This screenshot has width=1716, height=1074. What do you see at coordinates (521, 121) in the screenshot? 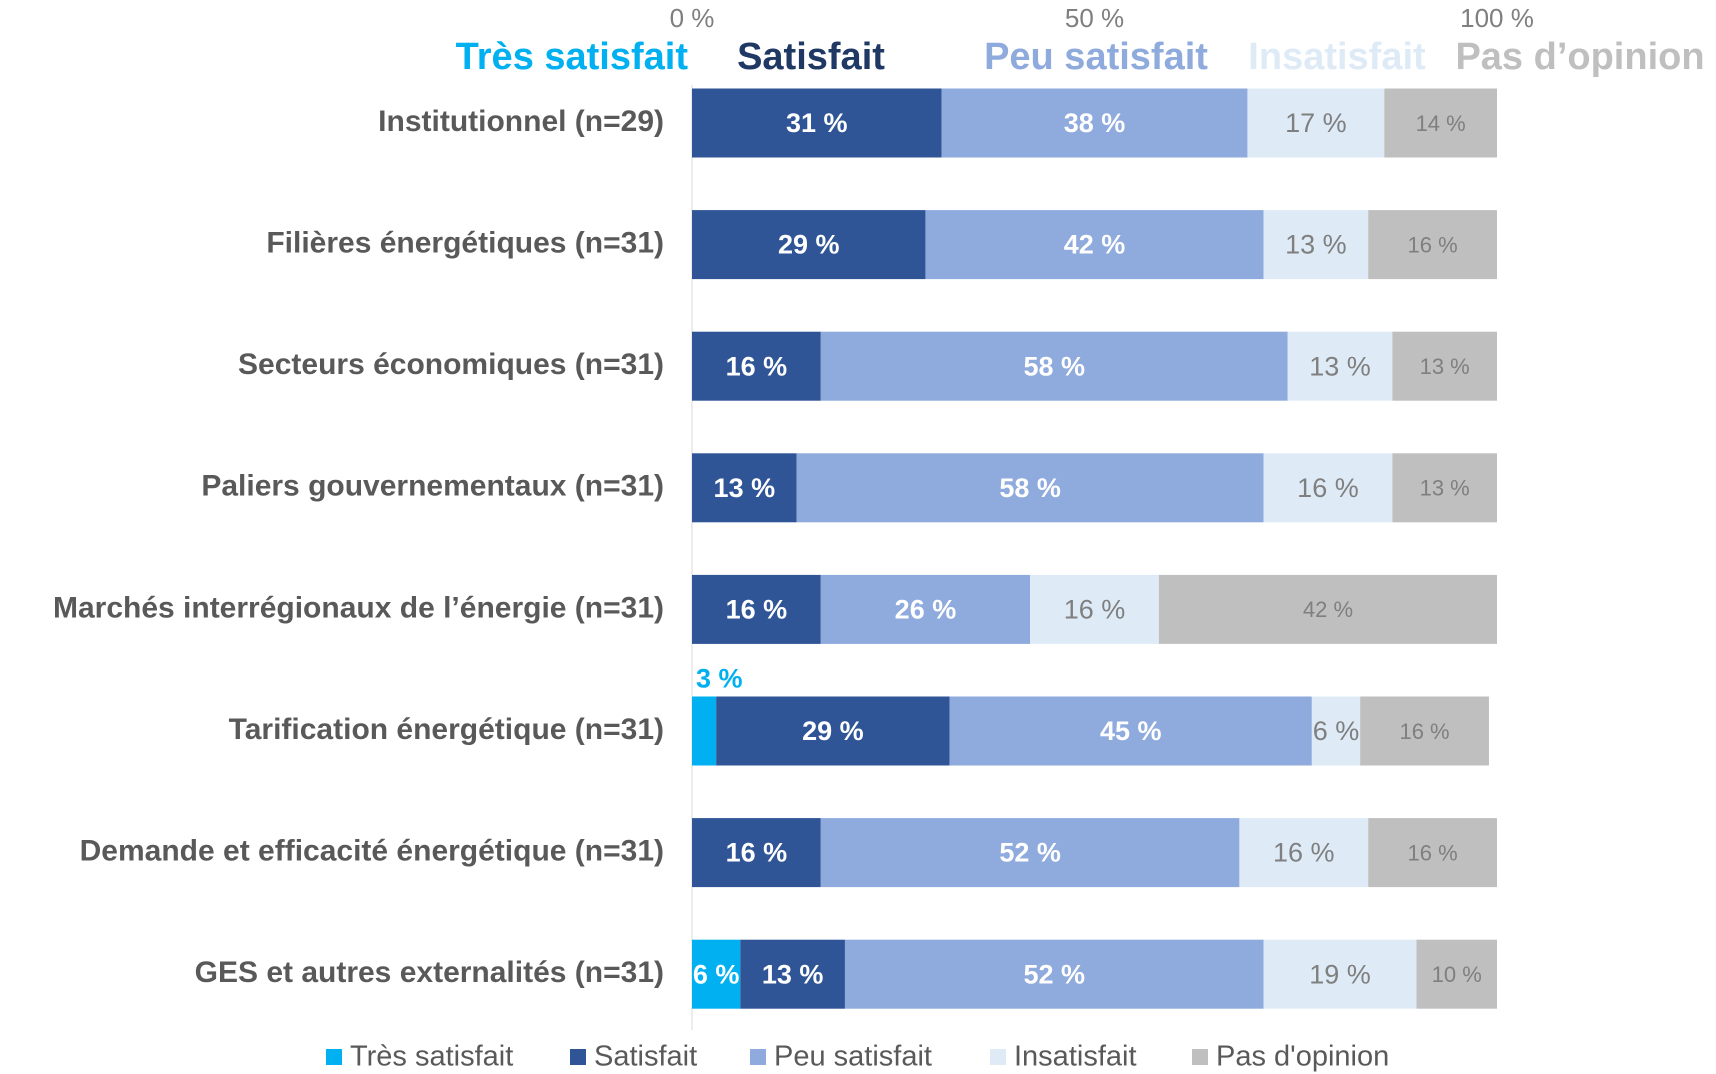
I see `category-label: Institutionnel (n=29)` at bounding box center [521, 121].